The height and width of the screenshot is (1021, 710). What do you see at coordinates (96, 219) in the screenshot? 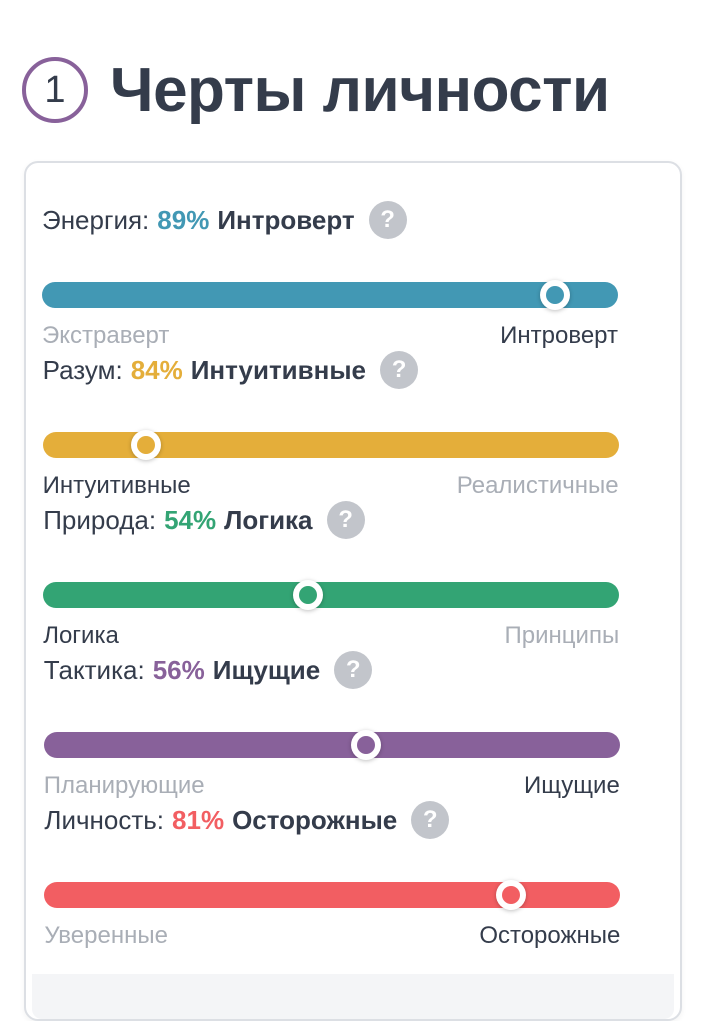
I see `trait-name: Энергия:` at bounding box center [96, 219].